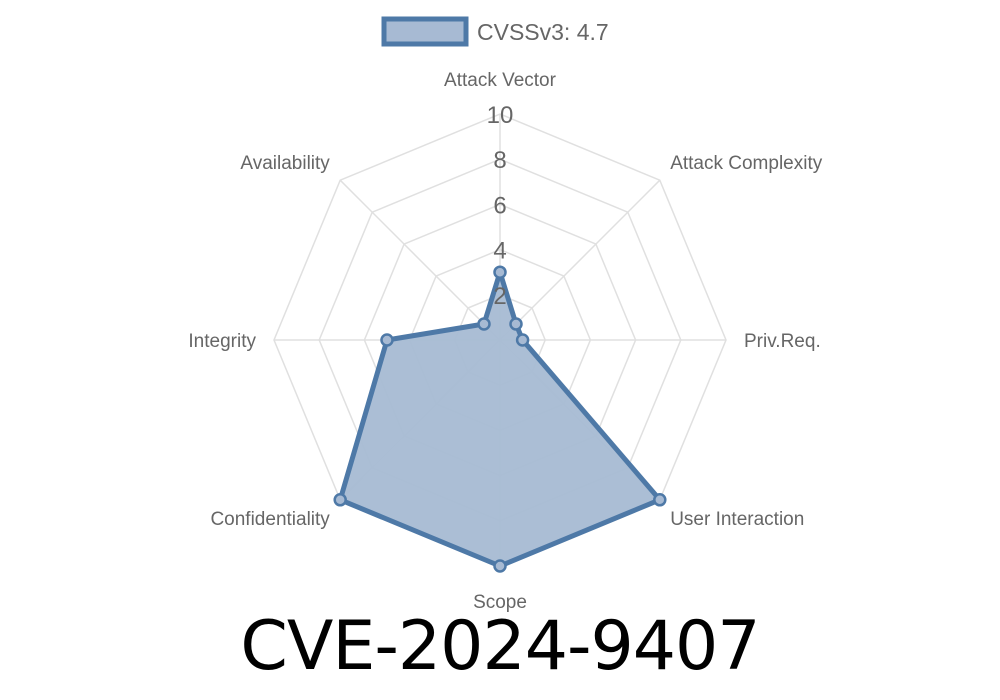 The height and width of the screenshot is (700, 1000). Describe the element at coordinates (737, 519) in the screenshot. I see `axis-label-3: User Interaction` at that location.